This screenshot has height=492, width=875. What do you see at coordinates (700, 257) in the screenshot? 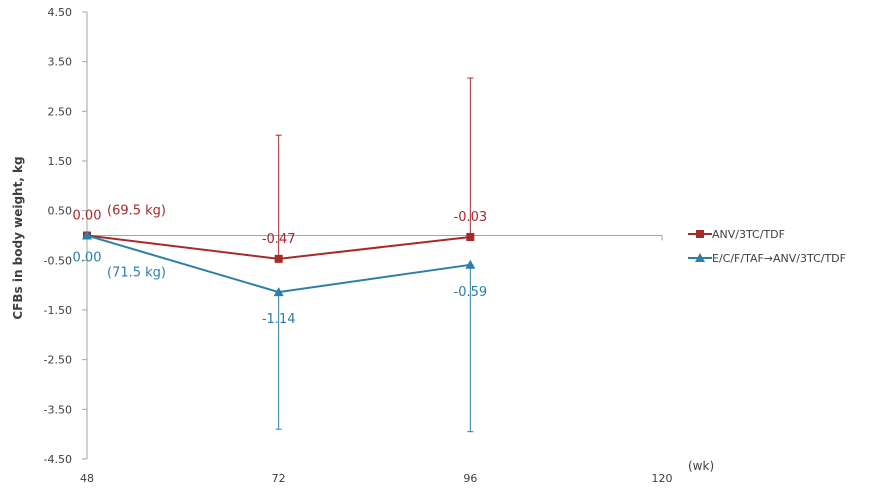
I see `legend-marker-triangle` at bounding box center [700, 257].